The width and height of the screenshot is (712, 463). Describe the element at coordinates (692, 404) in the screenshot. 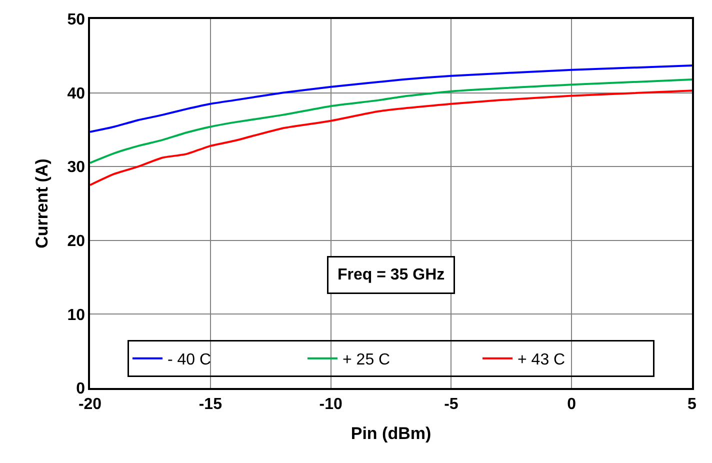

I see `x-tick-label: 5` at that location.